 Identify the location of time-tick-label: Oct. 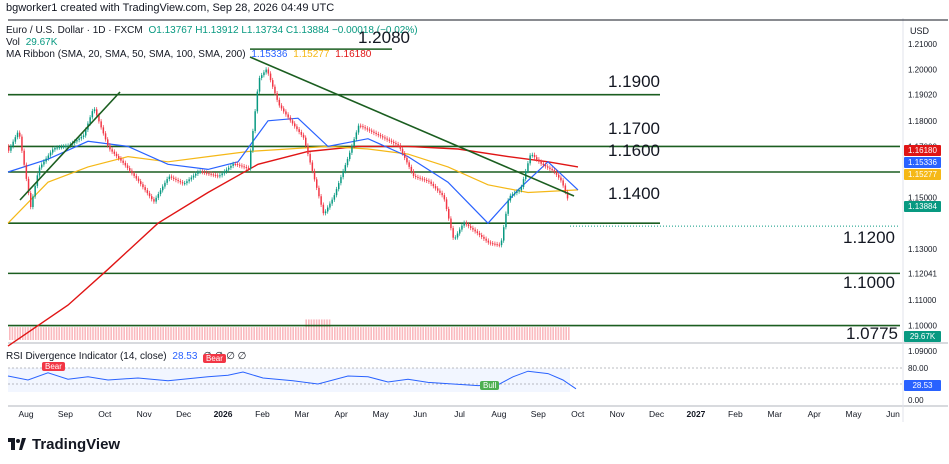
(105, 414).